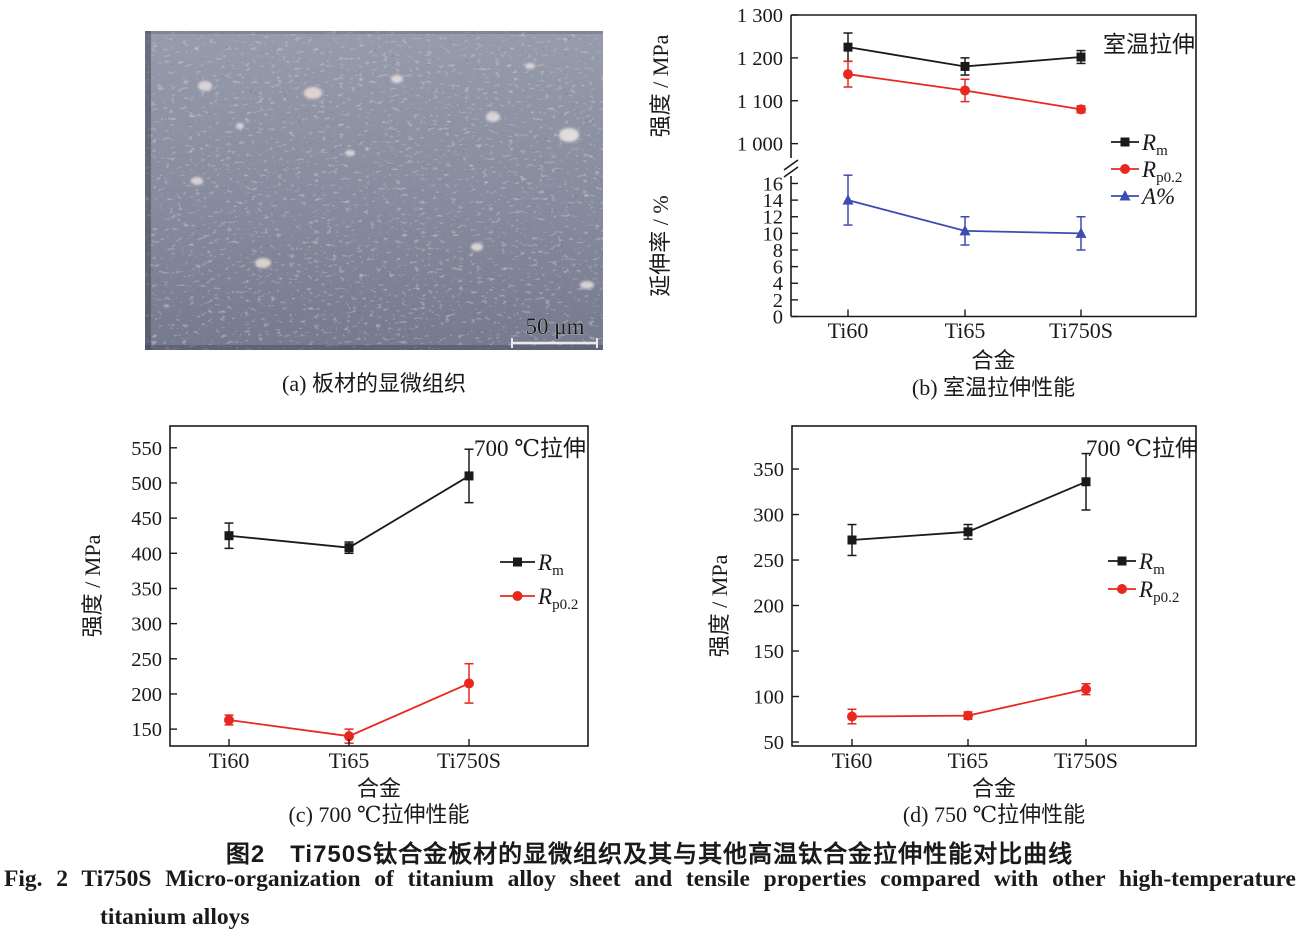  I want to click on break-slash, so click(791, 172).